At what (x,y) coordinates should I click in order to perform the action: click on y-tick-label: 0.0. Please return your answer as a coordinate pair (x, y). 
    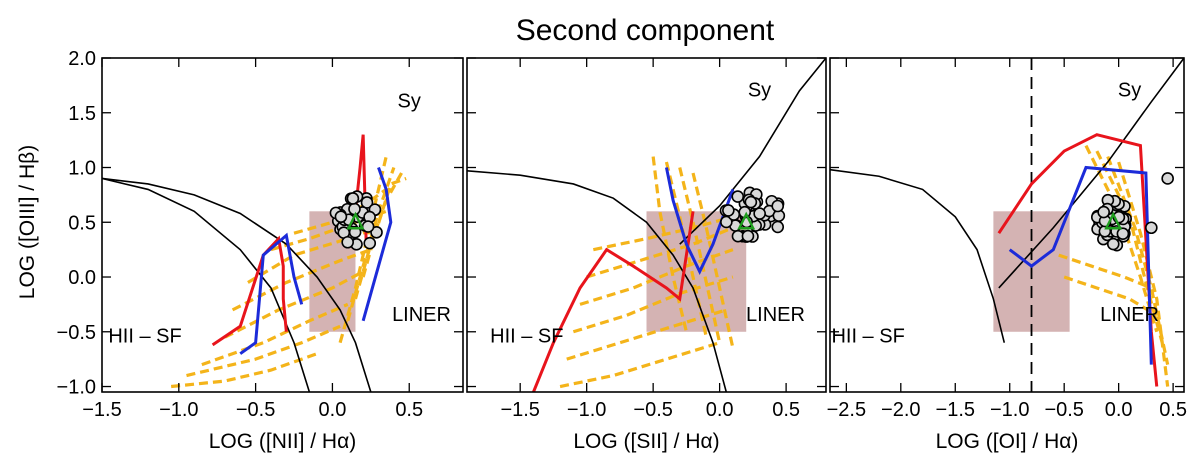
    Looking at the image, I should click on (82, 278).